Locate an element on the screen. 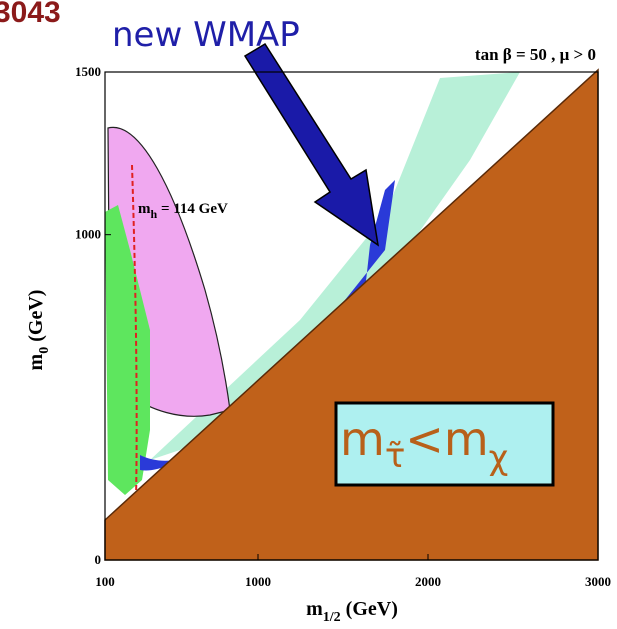  x-tick-label: 1000 is located at coordinates (258, 581).